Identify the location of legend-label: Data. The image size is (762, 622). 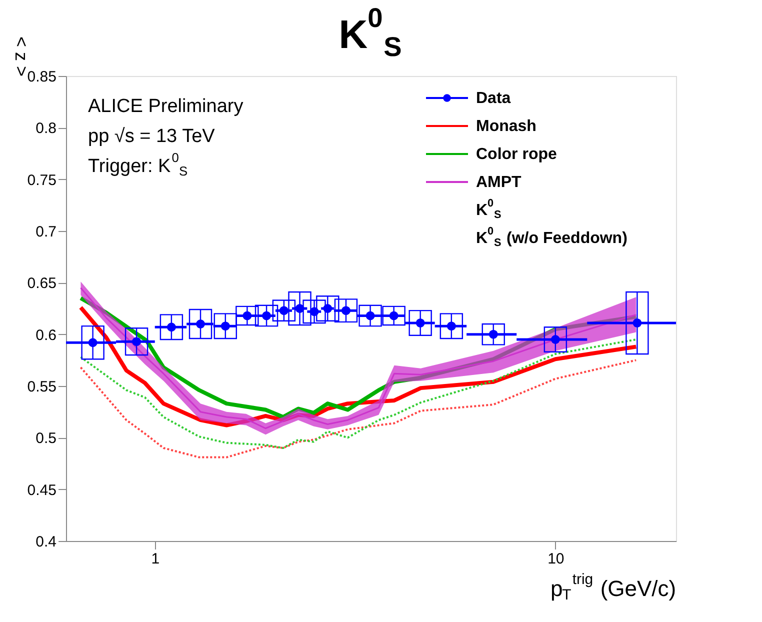
(493, 98).